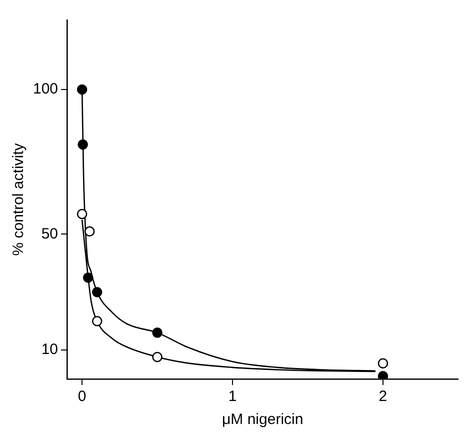 The width and height of the screenshot is (472, 439). What do you see at coordinates (49, 349) in the screenshot?
I see `y-tick-label: 10` at bounding box center [49, 349].